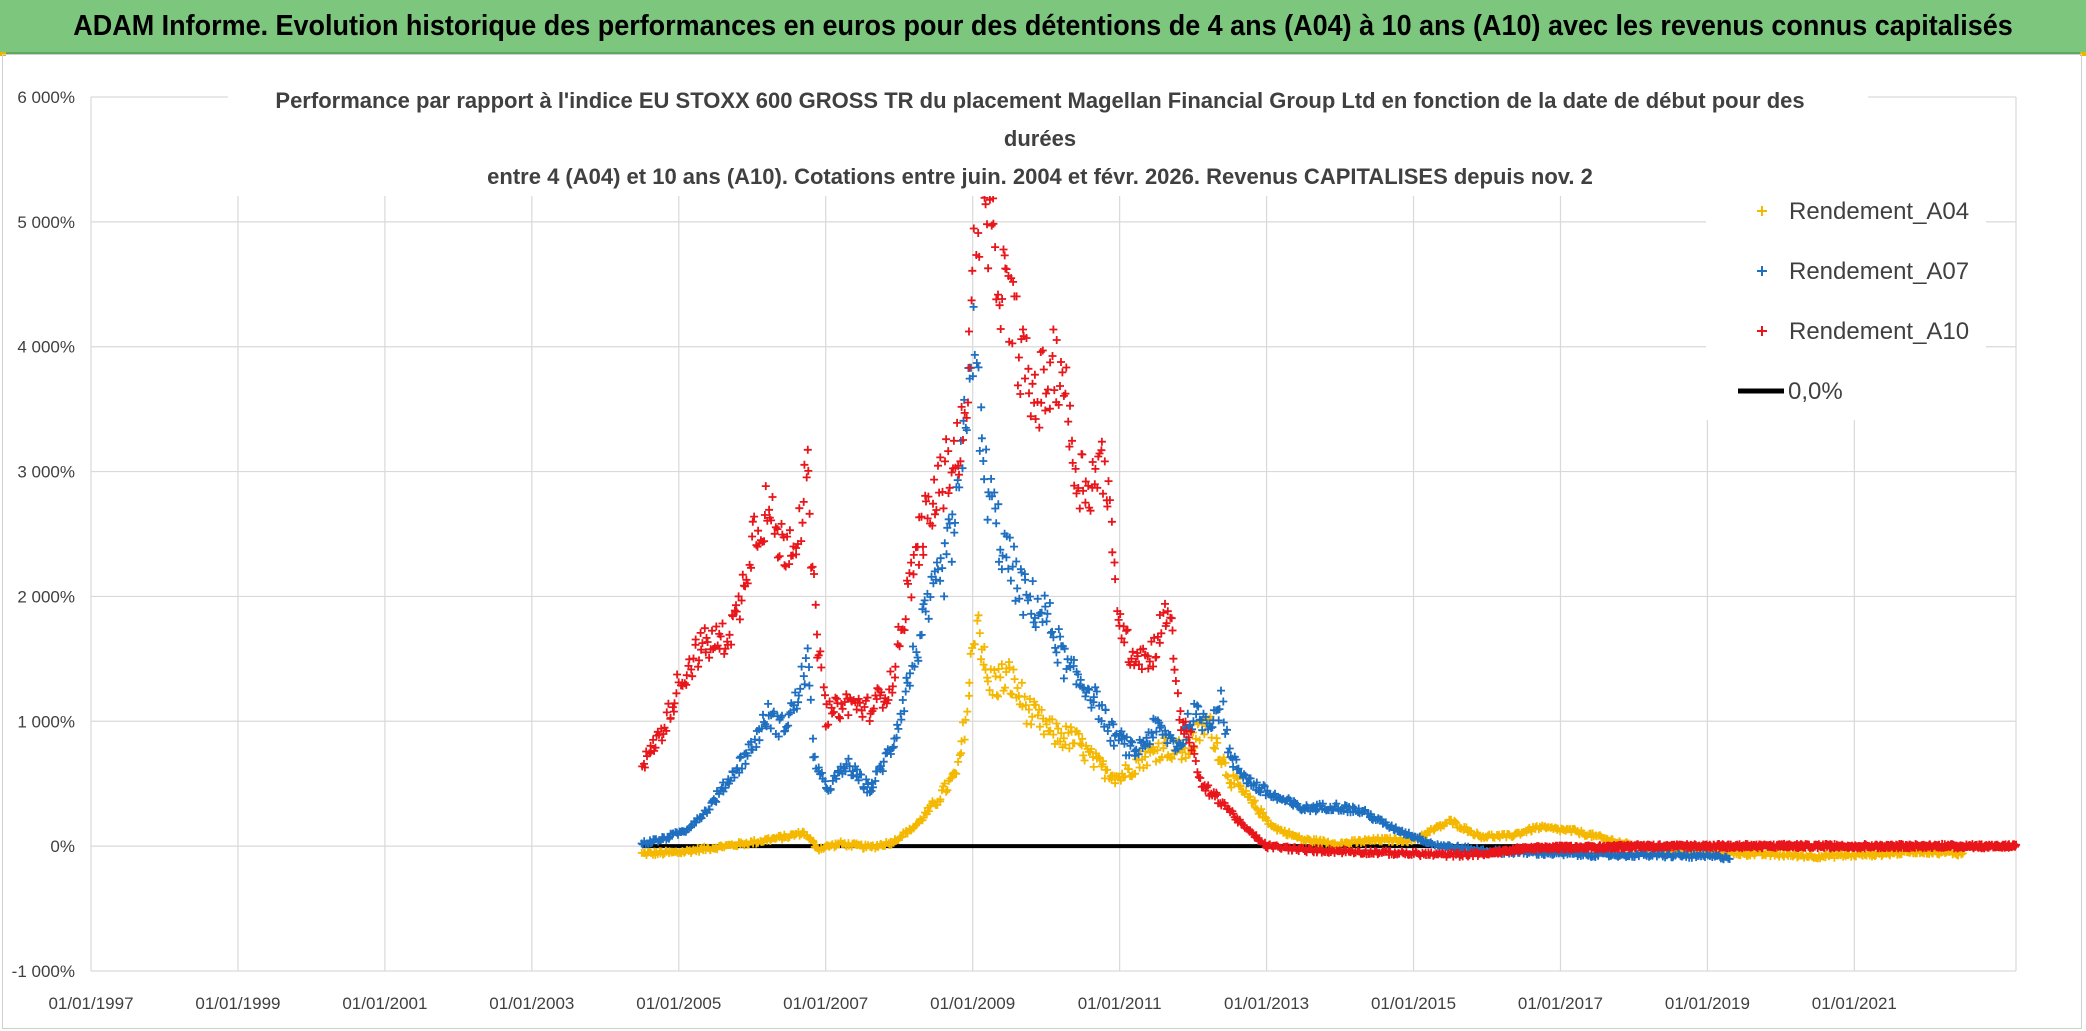 This screenshot has width=2086, height=1031. I want to click on x-tick-label: 01/01/2019, so click(1707, 1003).